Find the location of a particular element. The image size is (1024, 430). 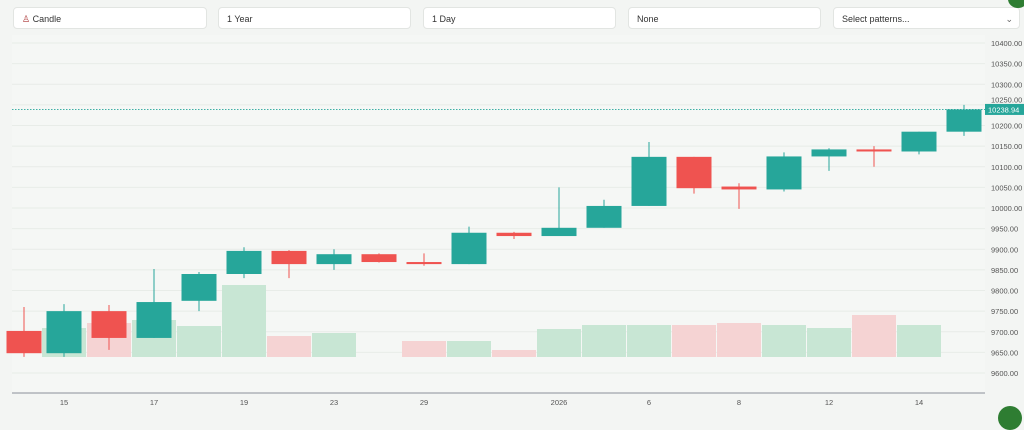

y-tick-label: 9650.00 is located at coordinates (1004, 352).